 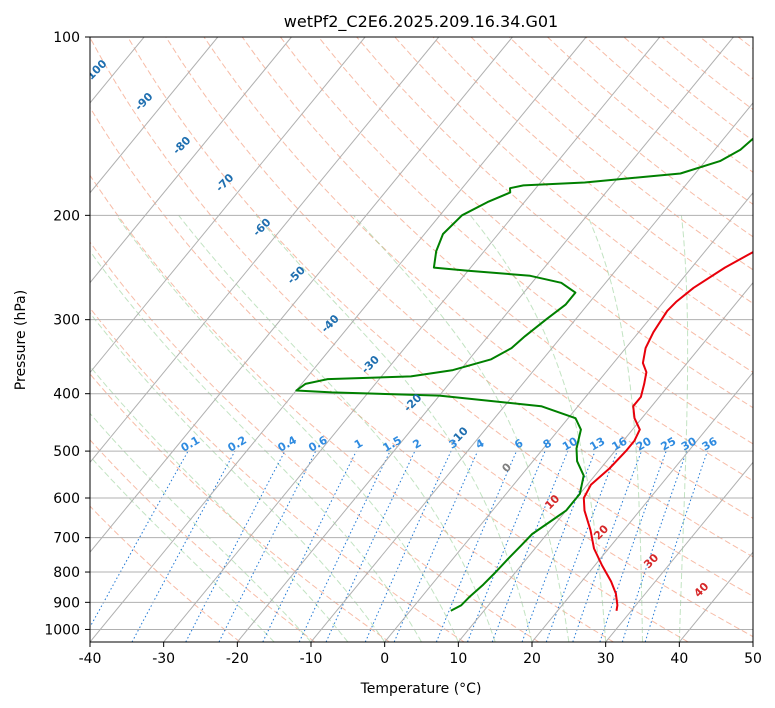 I want to click on y-tick-label: 300, so click(x=66, y=321).